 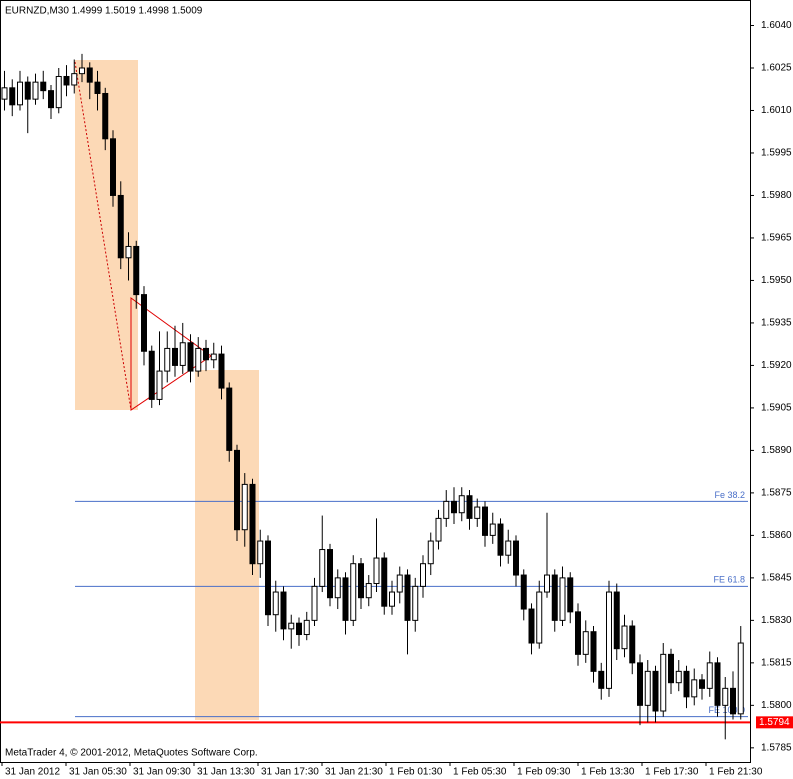 I want to click on price-label-box, so click(x=774, y=722).